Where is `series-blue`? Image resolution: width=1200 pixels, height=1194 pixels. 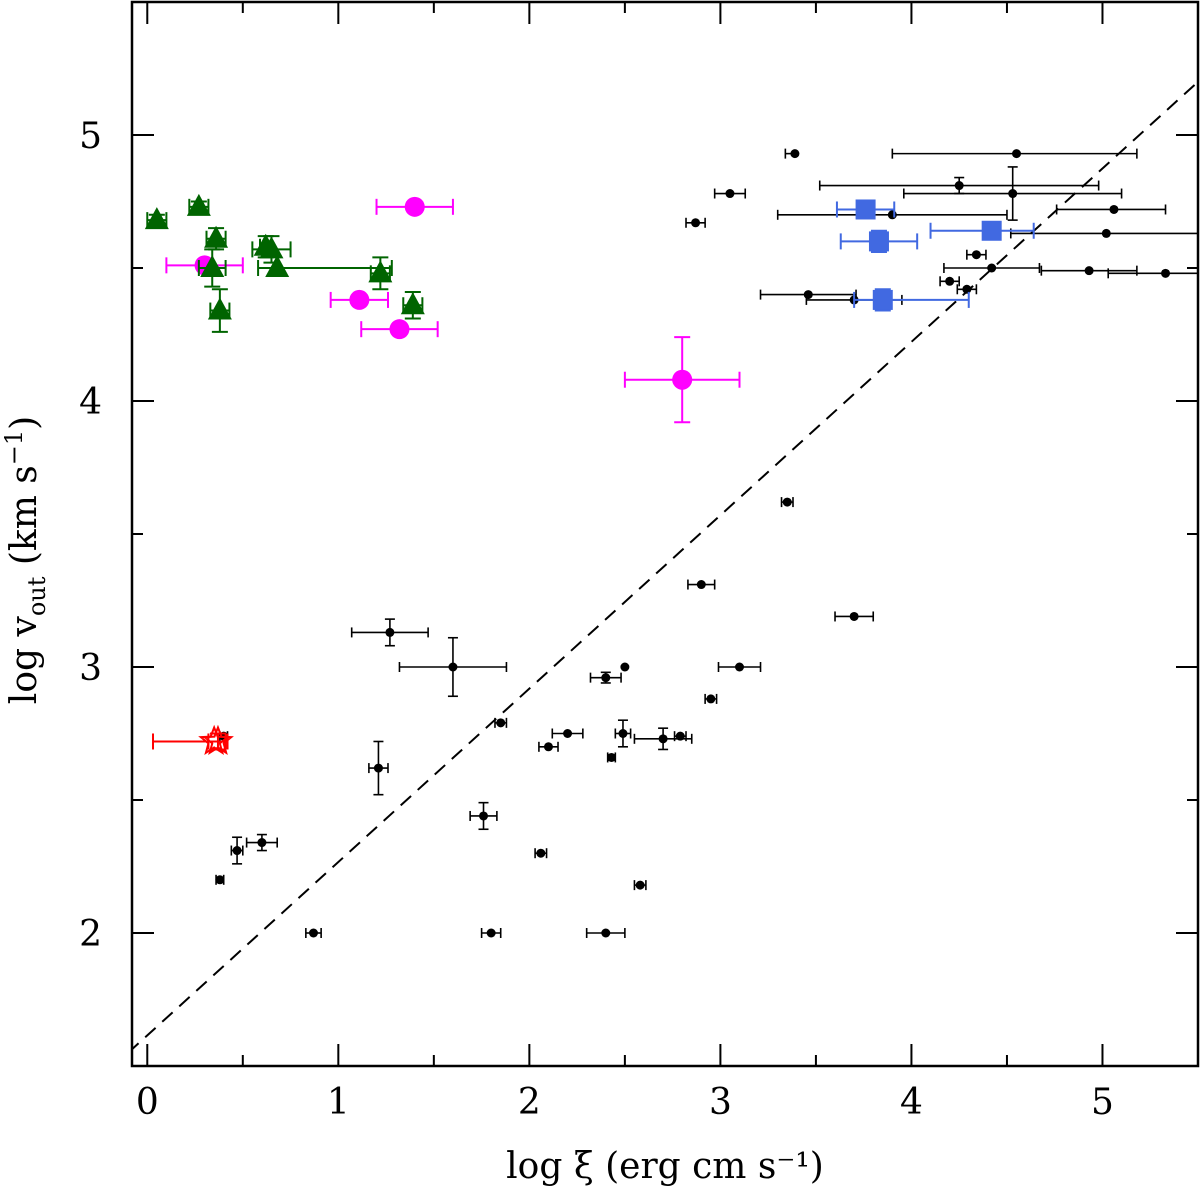 series-blue is located at coordinates (935, 255).